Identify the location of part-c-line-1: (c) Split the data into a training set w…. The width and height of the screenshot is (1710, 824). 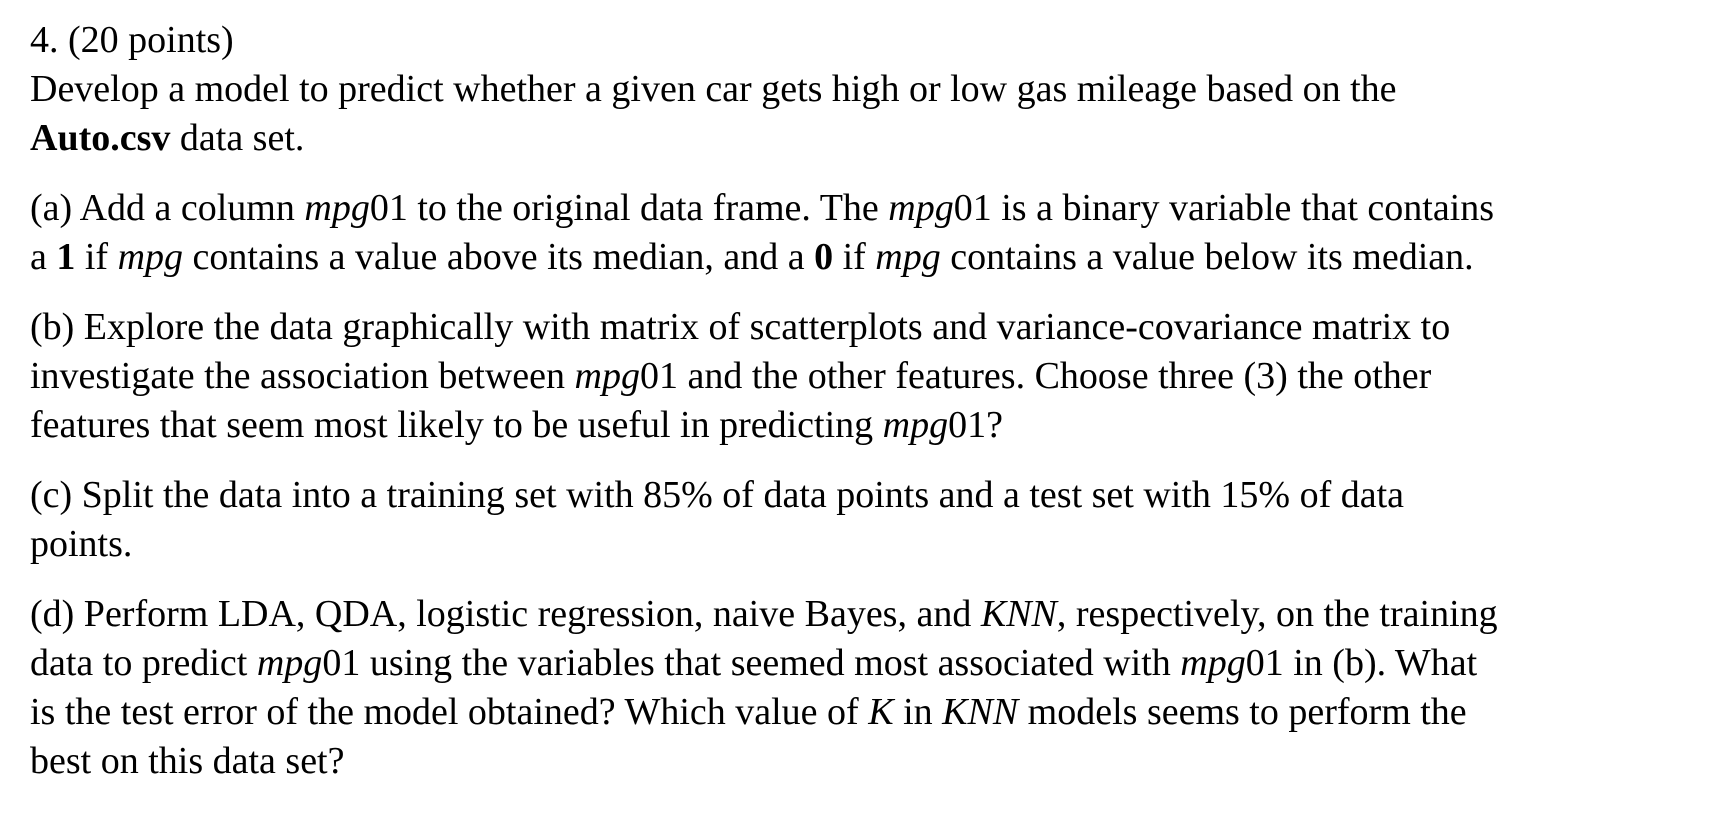
(866, 495).